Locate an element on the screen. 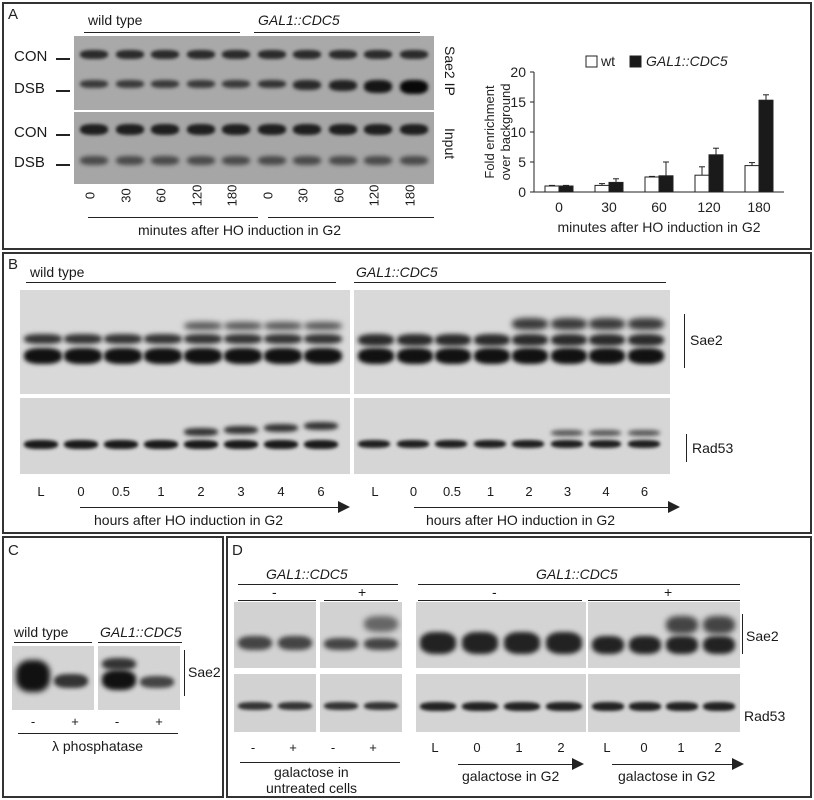  time-arrow-left is located at coordinates (210, 507).